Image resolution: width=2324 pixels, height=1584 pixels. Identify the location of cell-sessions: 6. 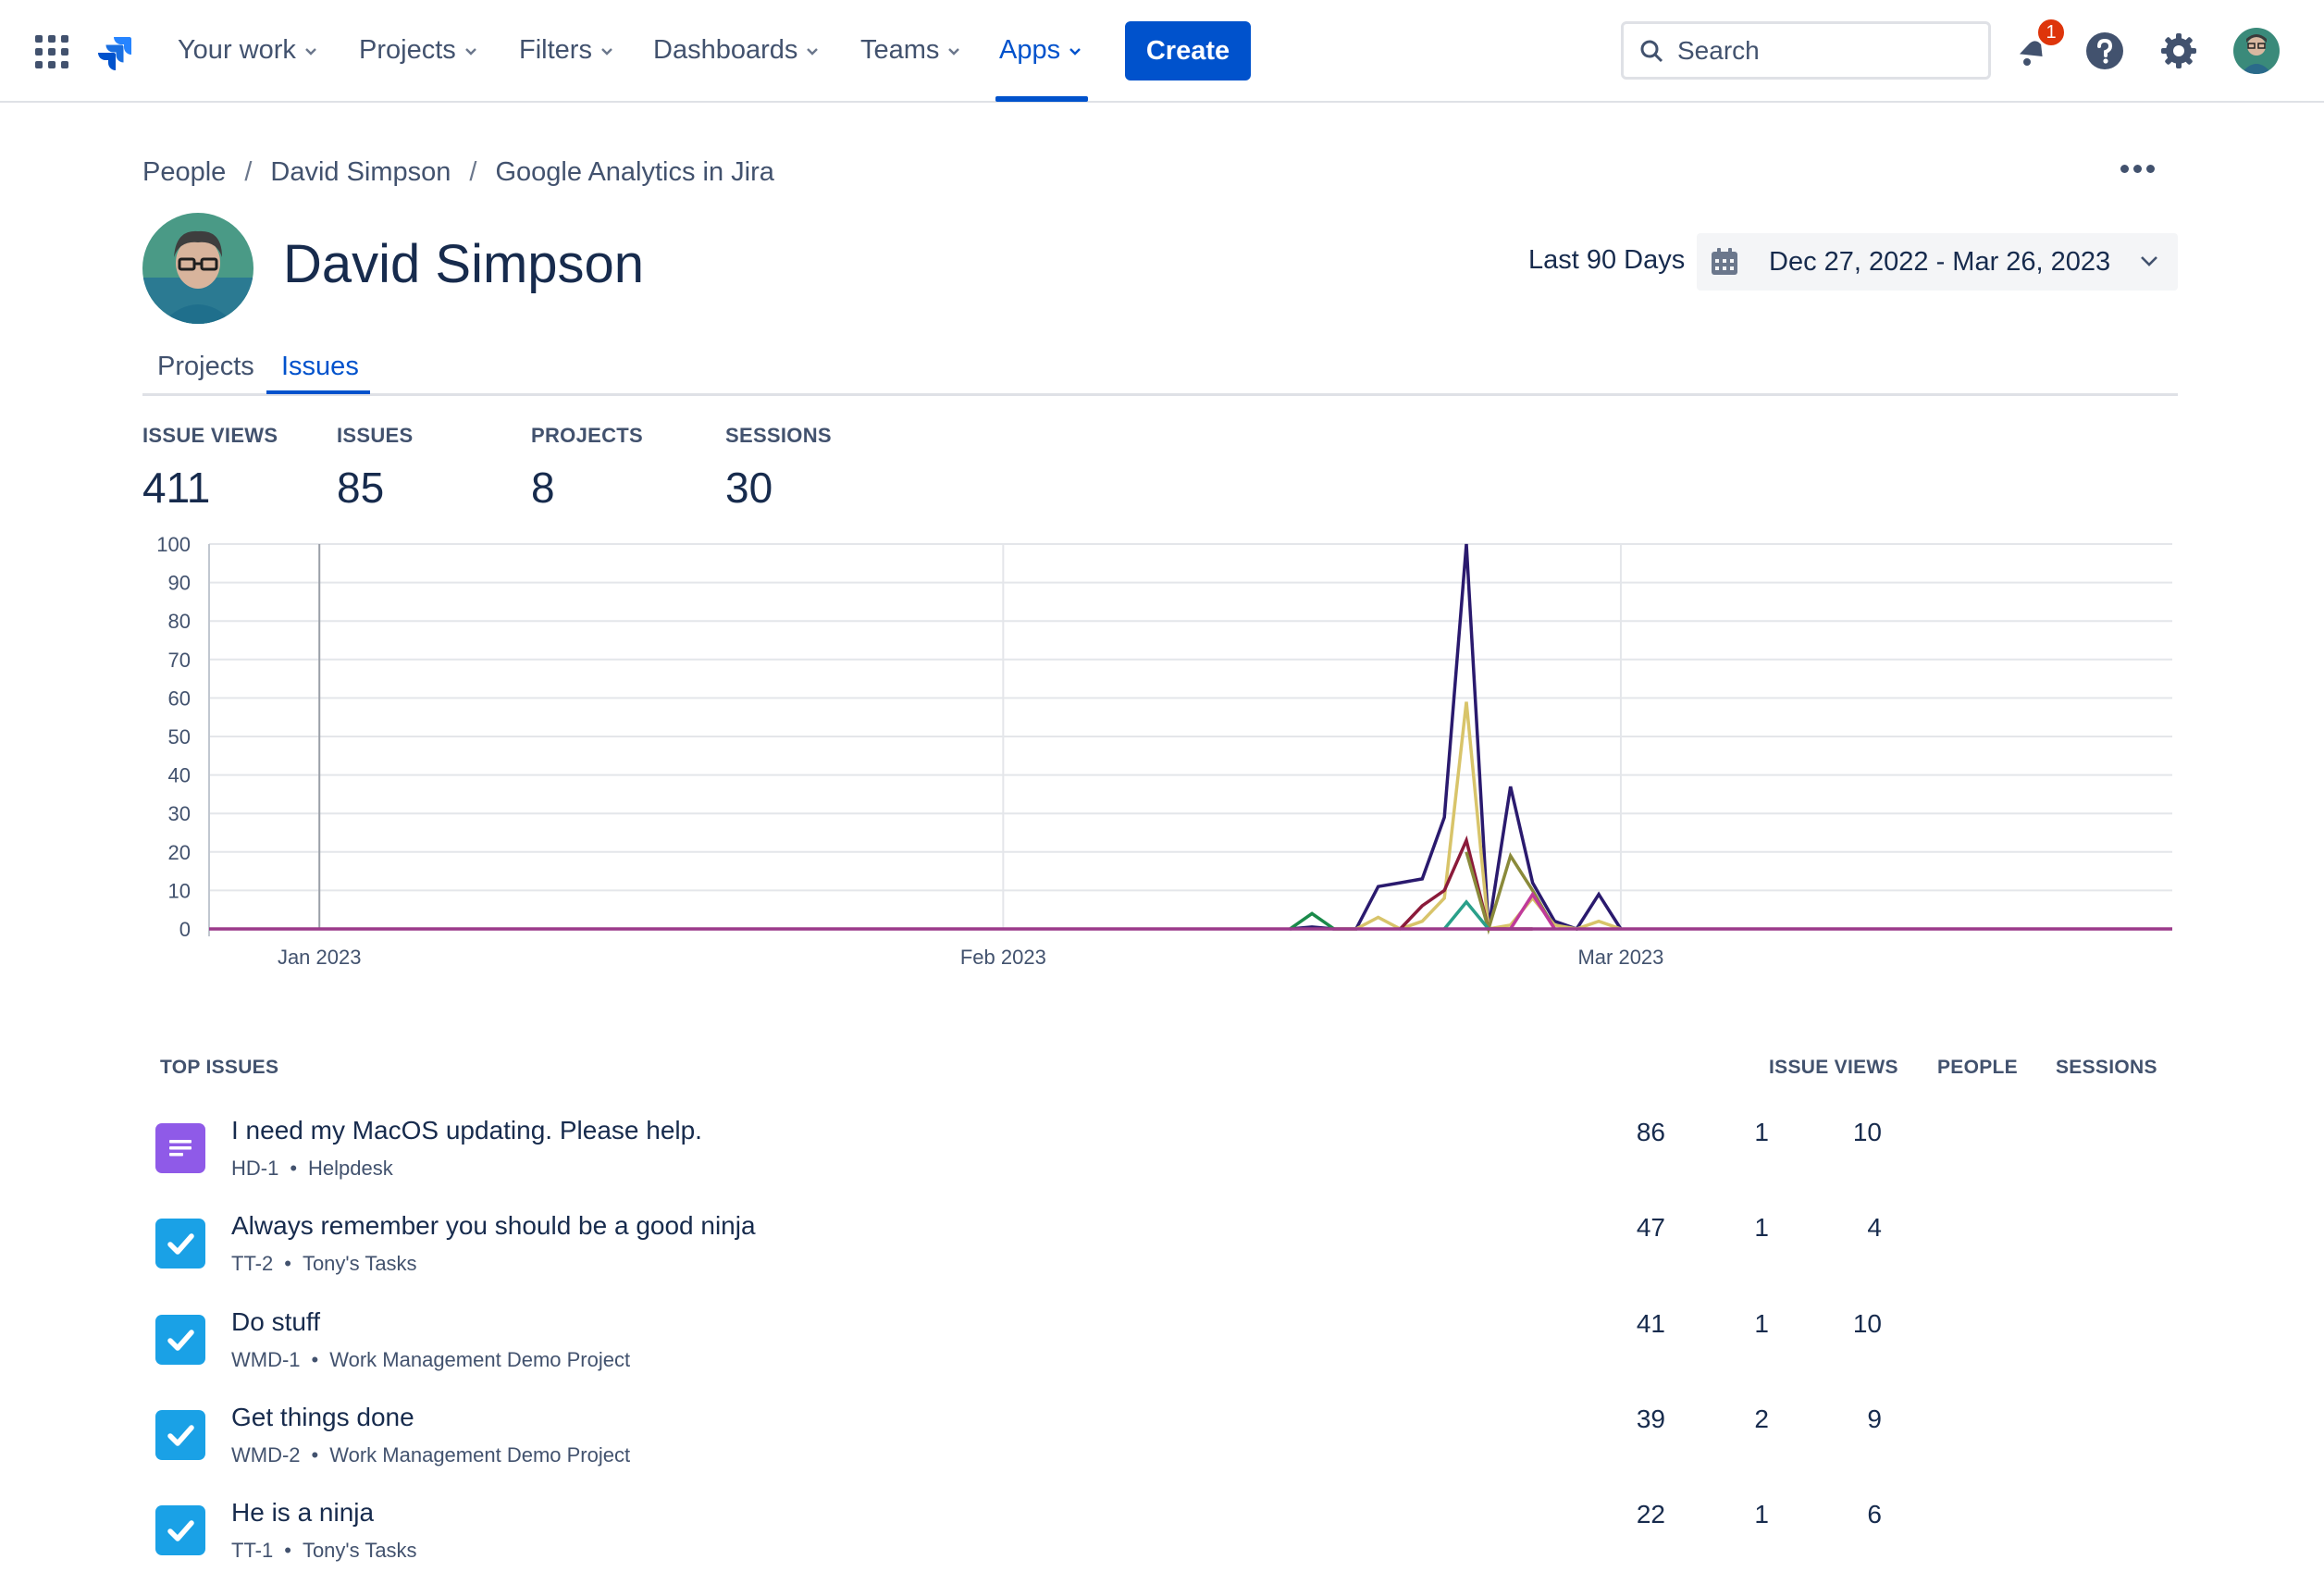
(1874, 1514).